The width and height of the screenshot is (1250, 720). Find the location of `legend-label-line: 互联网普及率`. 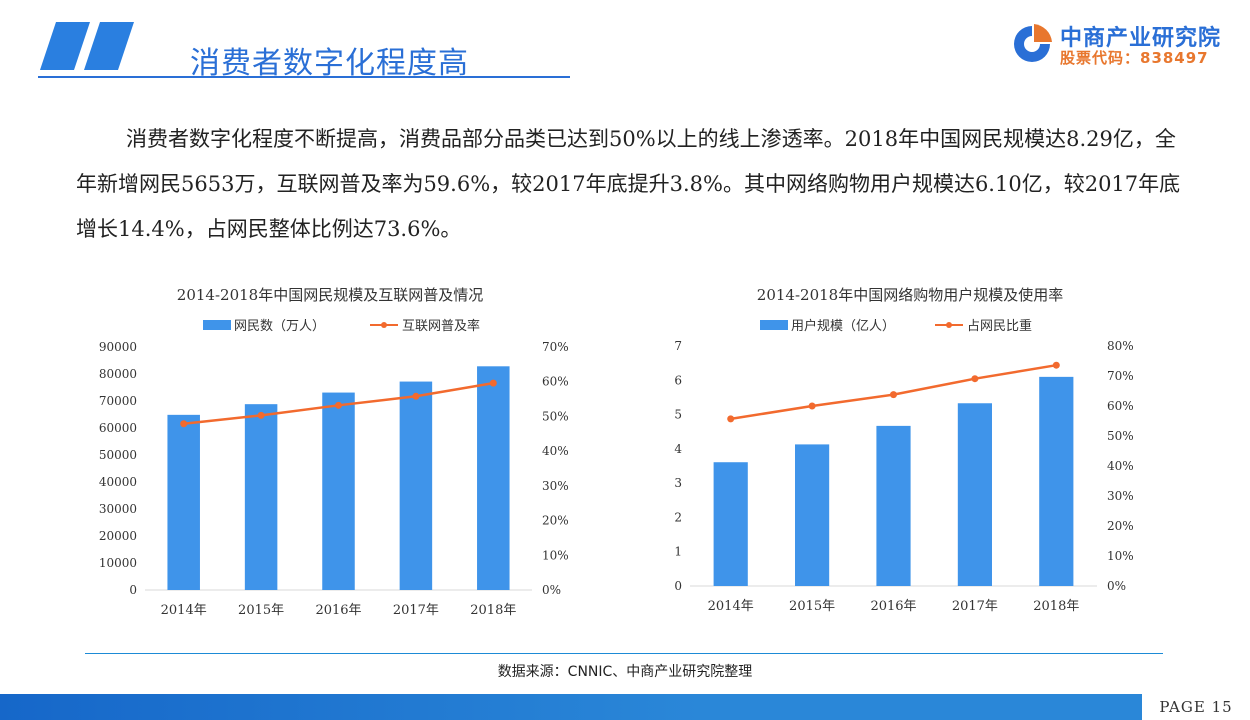

legend-label-line: 互联网普及率 is located at coordinates (441, 326).